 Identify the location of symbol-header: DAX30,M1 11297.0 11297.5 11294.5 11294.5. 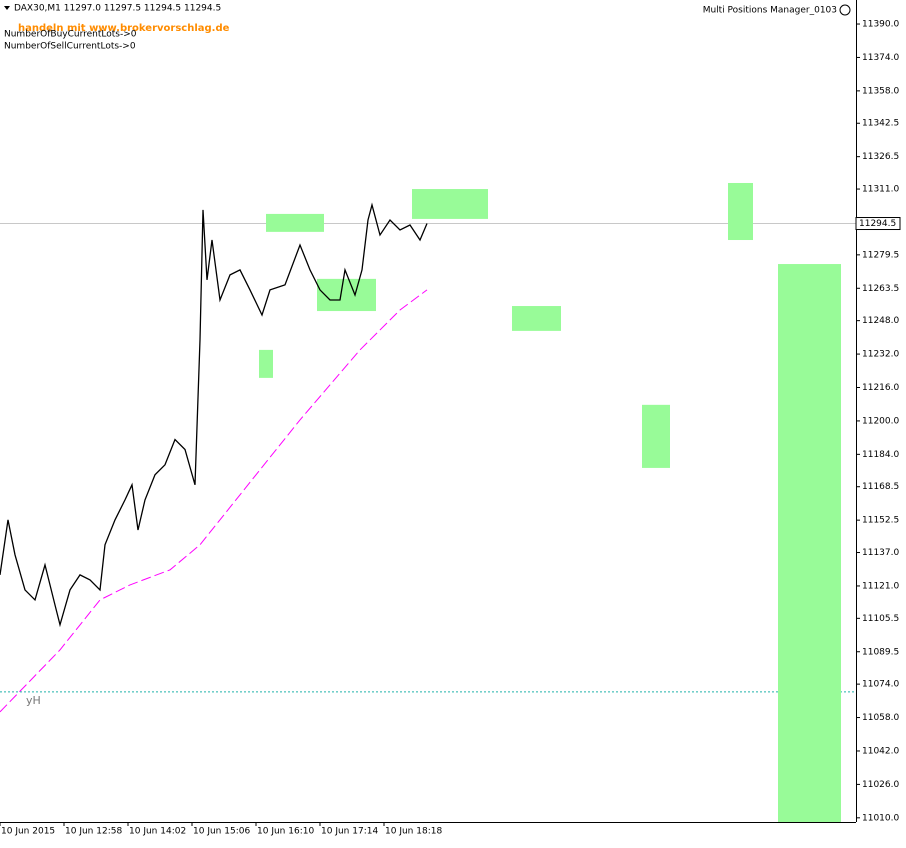
(117, 9).